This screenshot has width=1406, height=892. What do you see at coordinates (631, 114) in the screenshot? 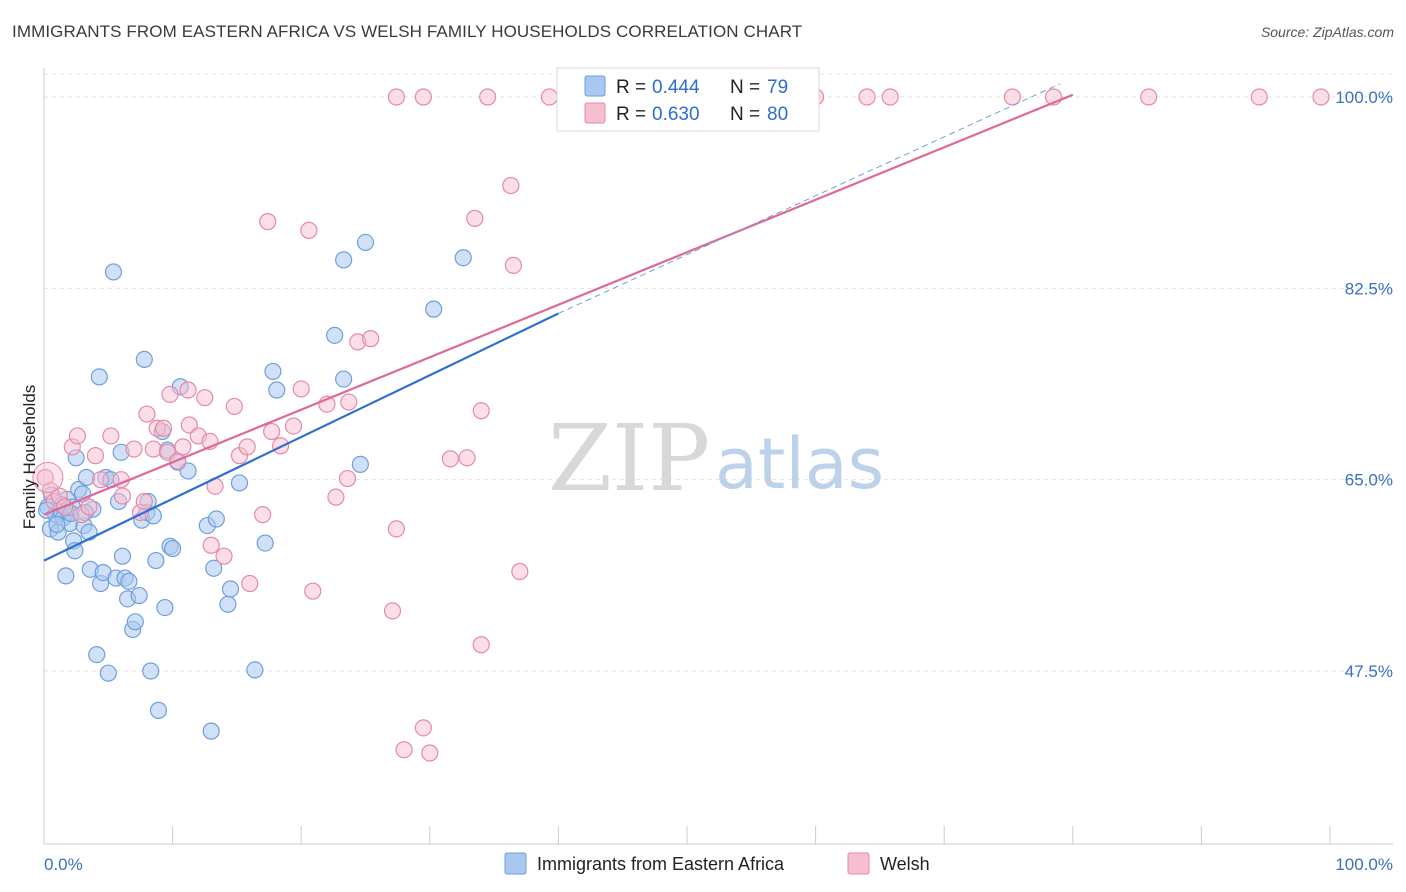
I see `legend-r-label-2: R =` at bounding box center [631, 114].